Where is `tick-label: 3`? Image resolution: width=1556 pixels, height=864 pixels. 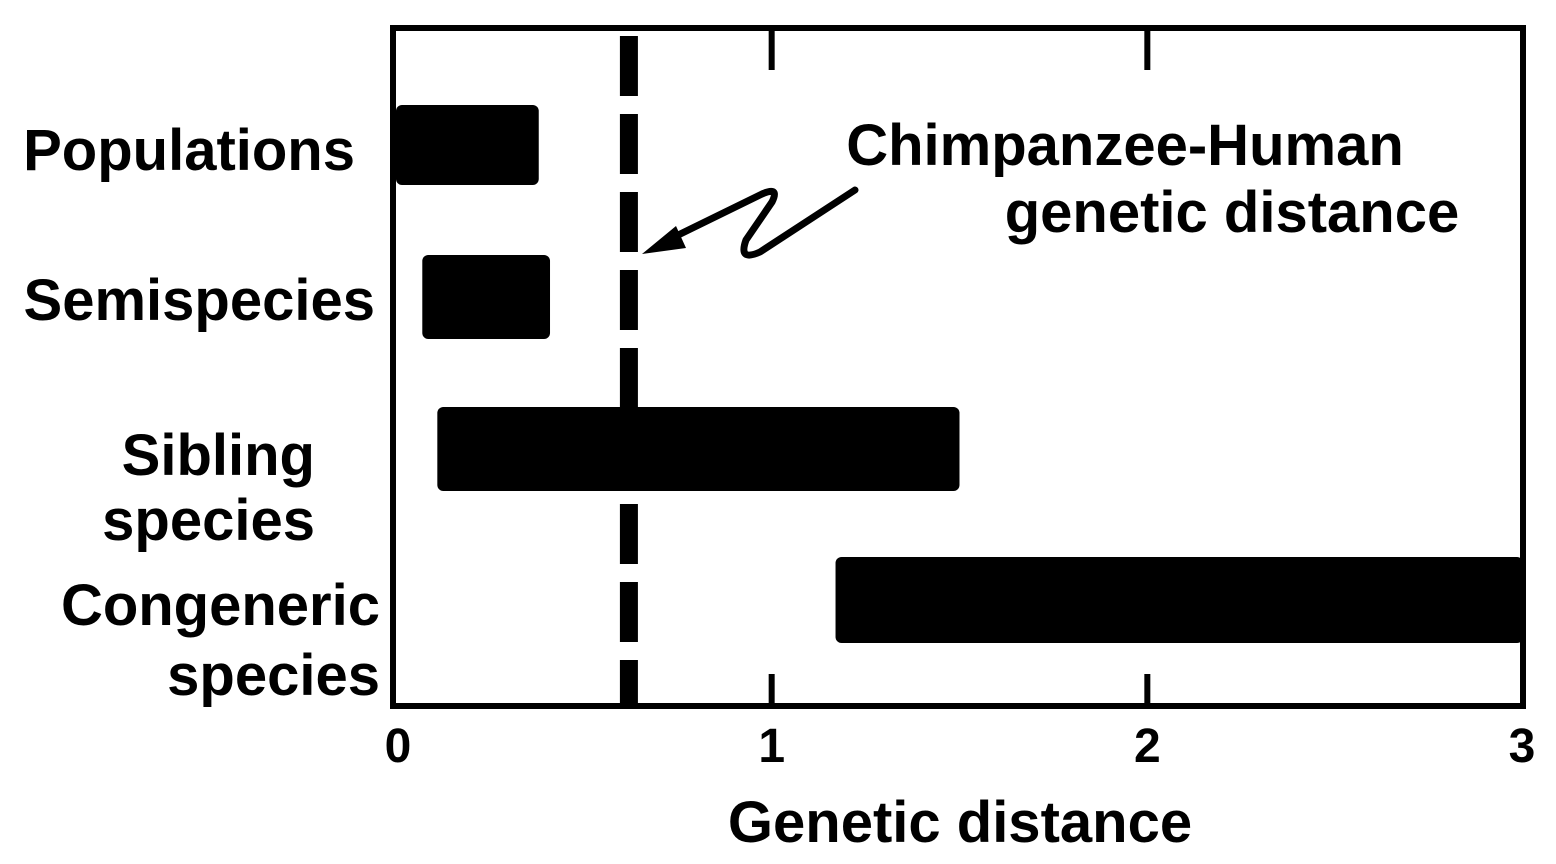
tick-label: 3 is located at coordinates (1522, 746).